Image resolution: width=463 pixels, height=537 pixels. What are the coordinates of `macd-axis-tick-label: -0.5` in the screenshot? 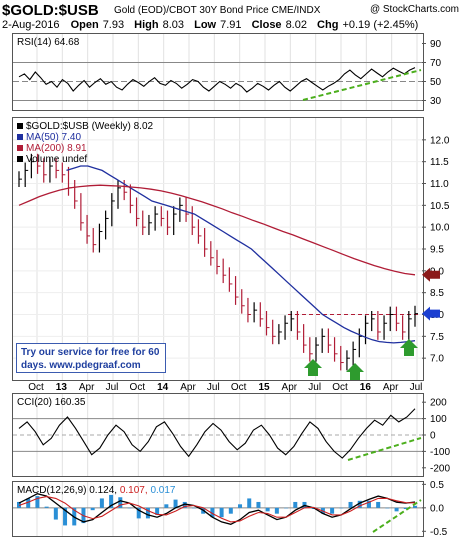 It's located at (439, 531).